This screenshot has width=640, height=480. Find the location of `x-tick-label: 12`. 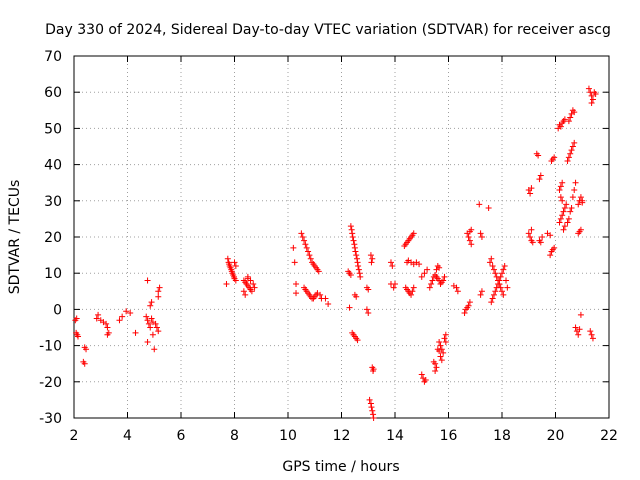

x-tick-label: 12 is located at coordinates (342, 436).